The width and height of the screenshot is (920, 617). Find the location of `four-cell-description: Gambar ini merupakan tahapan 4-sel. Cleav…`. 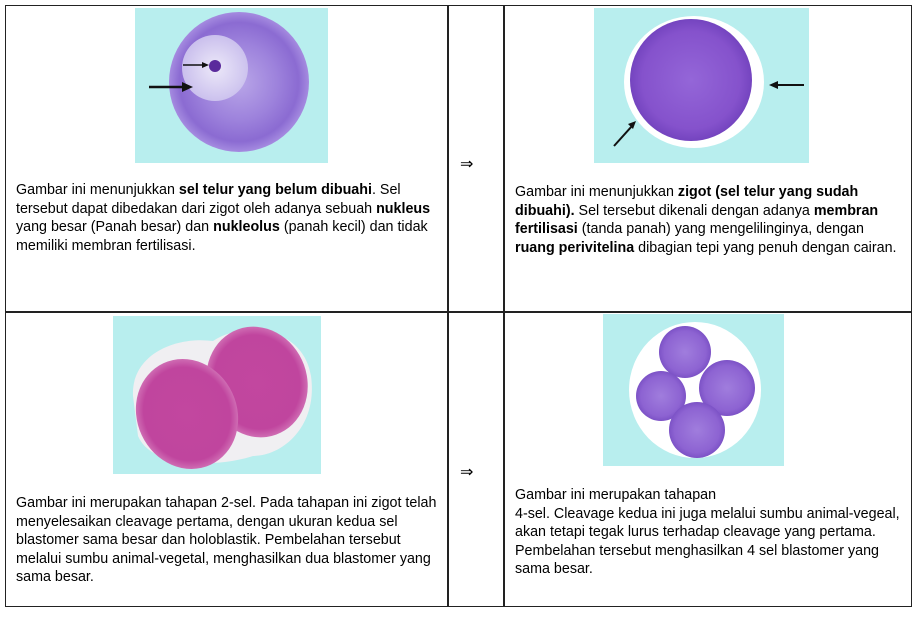

four-cell-description: Gambar ini merupakan tahapan 4-sel. Cleav… is located at coordinates (711, 532).